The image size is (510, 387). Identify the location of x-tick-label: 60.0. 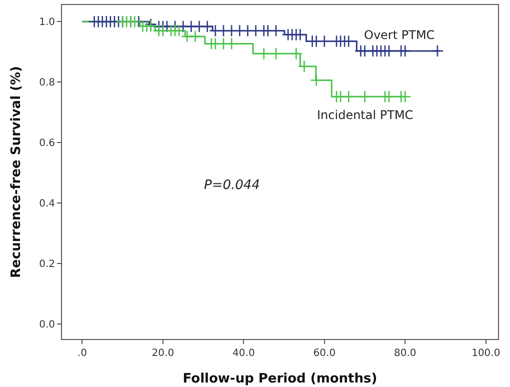
(324, 353).